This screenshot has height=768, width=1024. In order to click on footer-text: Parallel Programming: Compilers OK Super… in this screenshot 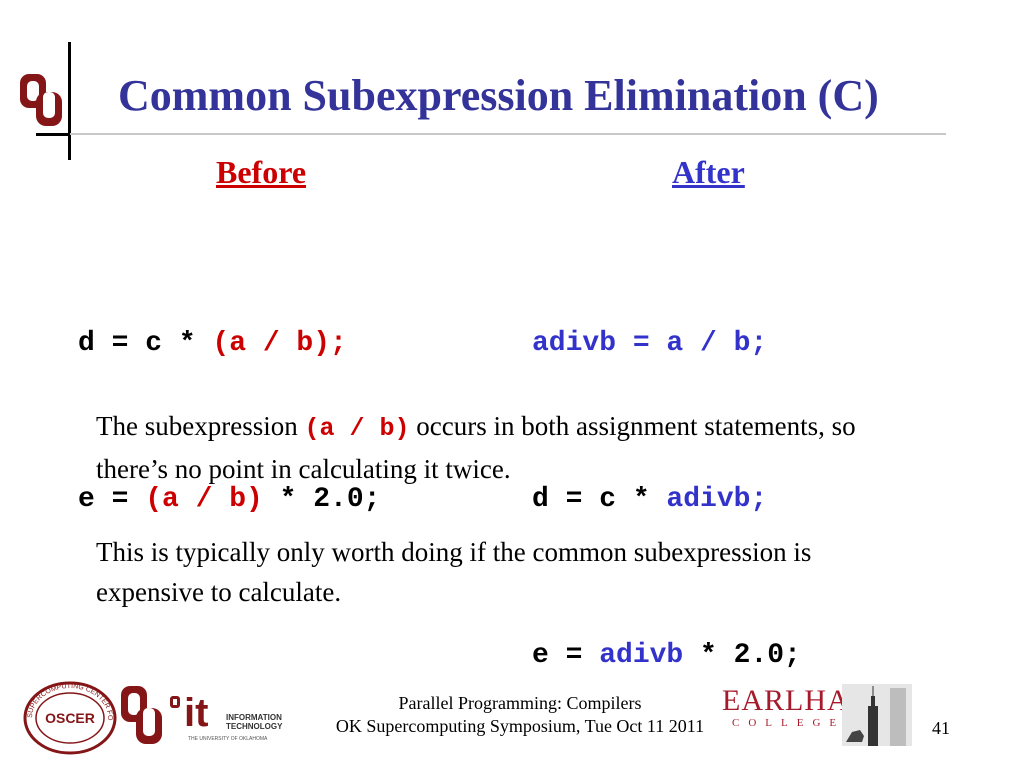, I will do `click(520, 715)`.